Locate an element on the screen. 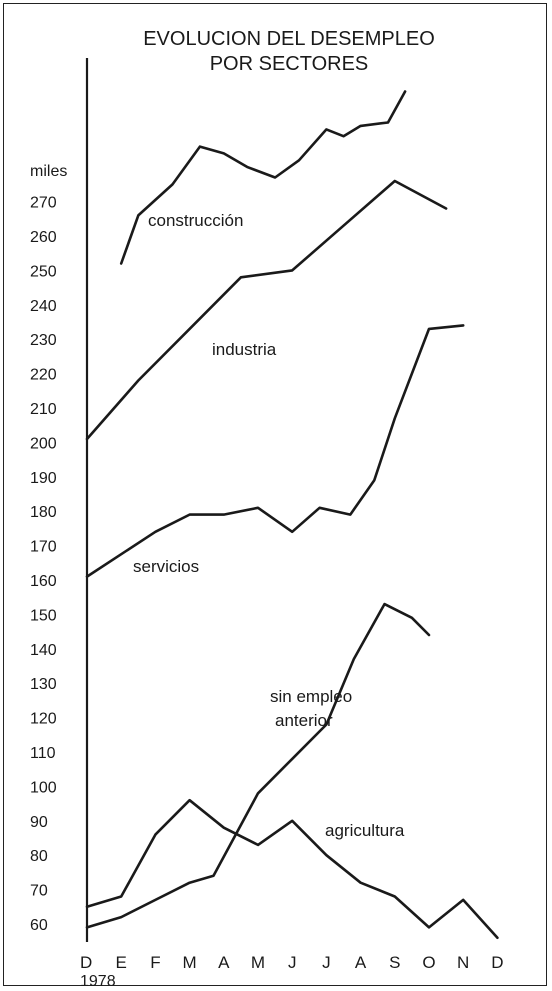 The image size is (552, 991). y-tick-label: 180 is located at coordinates (43, 512).